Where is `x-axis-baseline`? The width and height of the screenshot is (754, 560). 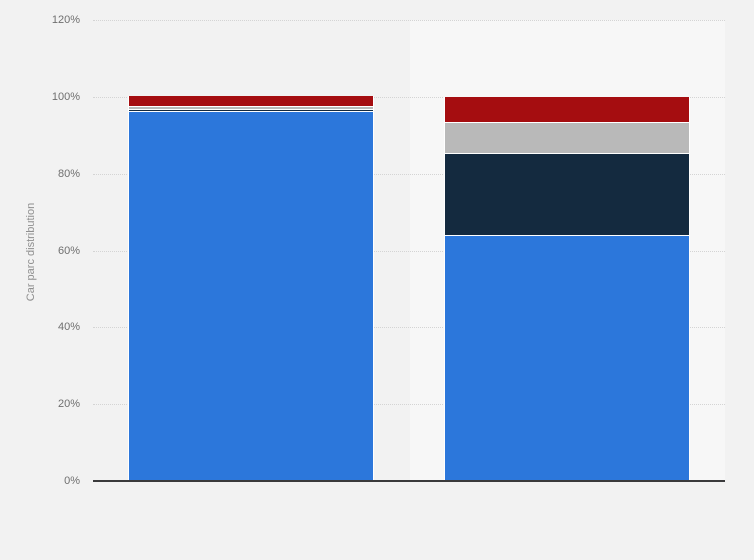 x-axis-baseline is located at coordinates (409, 481).